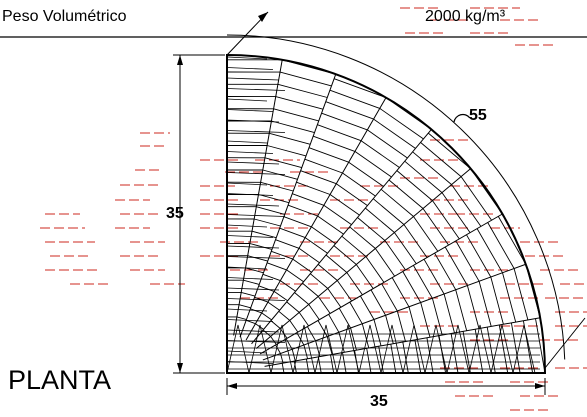 This screenshot has height=417, width=587. Describe the element at coordinates (379, 401) in the screenshot. I see `dimension-horizontal-label: 35` at that location.